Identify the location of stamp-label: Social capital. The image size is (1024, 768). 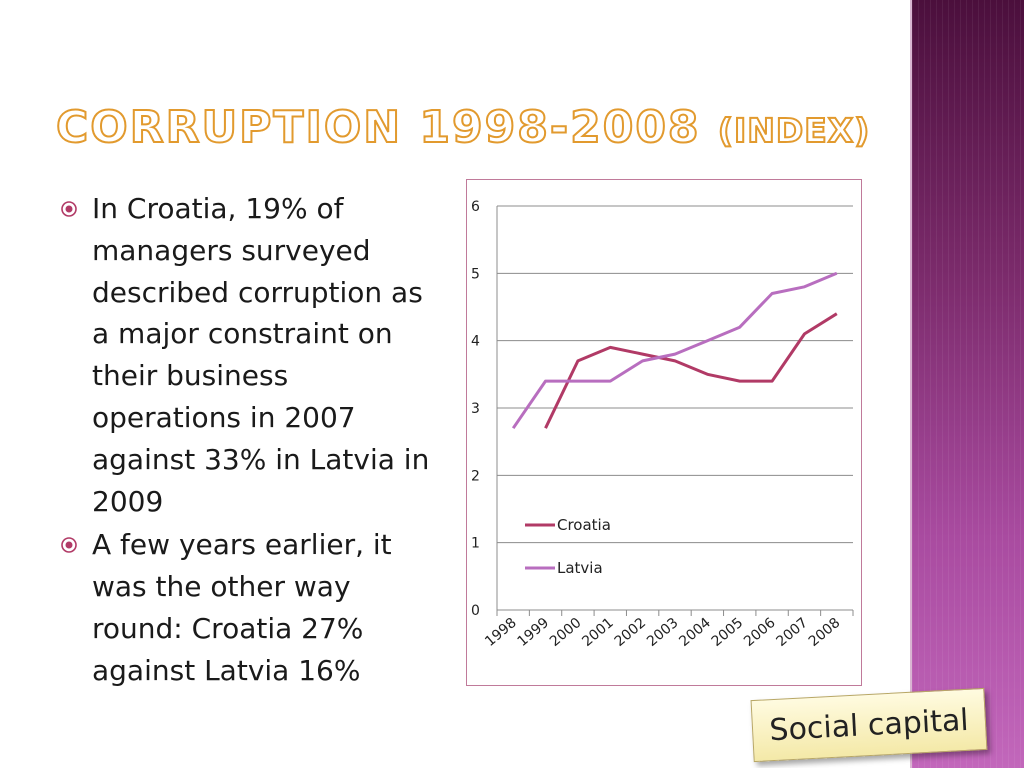
(869, 725).